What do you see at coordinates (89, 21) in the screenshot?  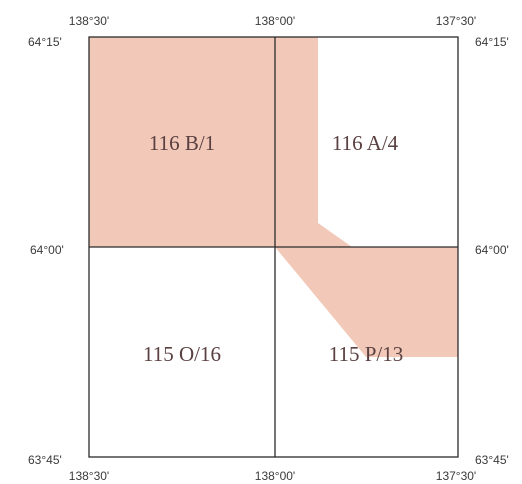 I see `lon-label-top-west: 138°30'` at bounding box center [89, 21].